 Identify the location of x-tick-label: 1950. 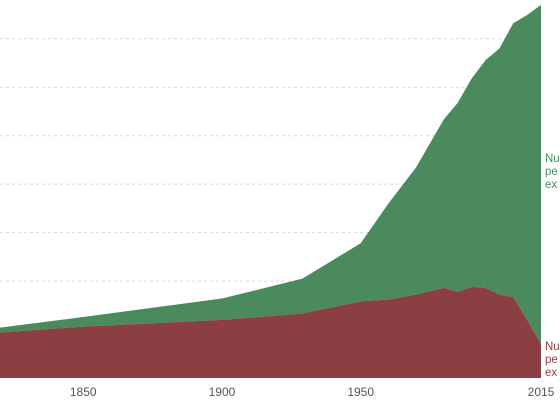
(360, 392).